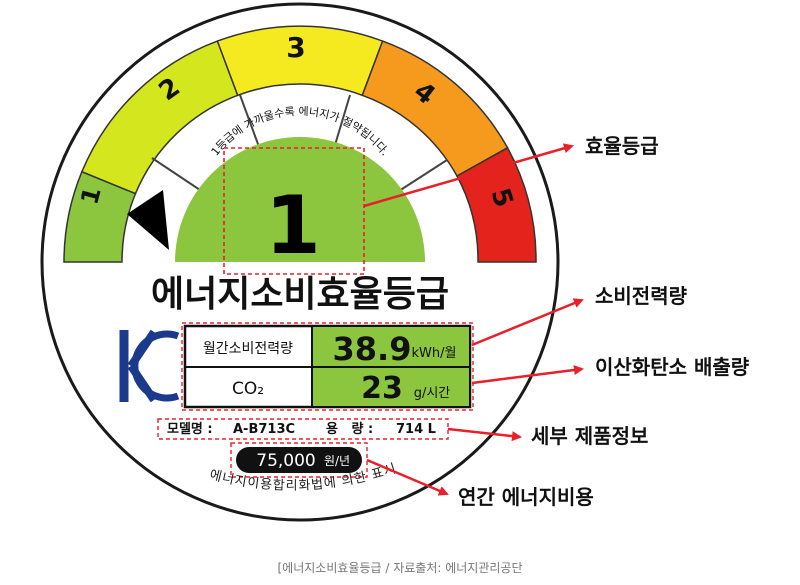  Describe the element at coordinates (285, 461) in the screenshot. I see `annual-cost-value: 75,000` at that location.